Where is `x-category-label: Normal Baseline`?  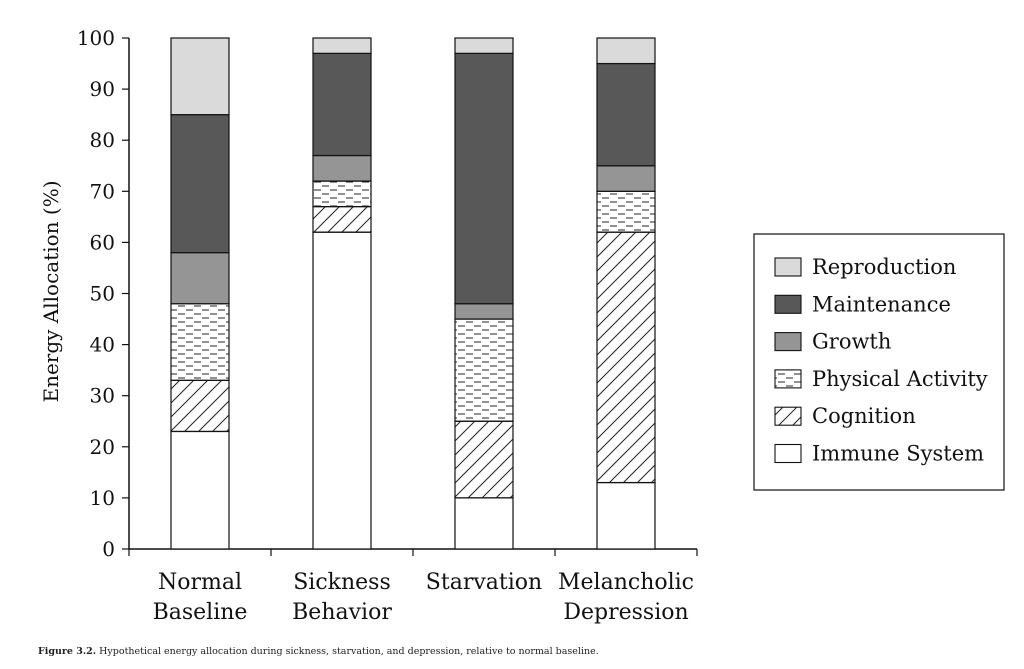
x-category-label: Normal Baseline is located at coordinates (200, 597).